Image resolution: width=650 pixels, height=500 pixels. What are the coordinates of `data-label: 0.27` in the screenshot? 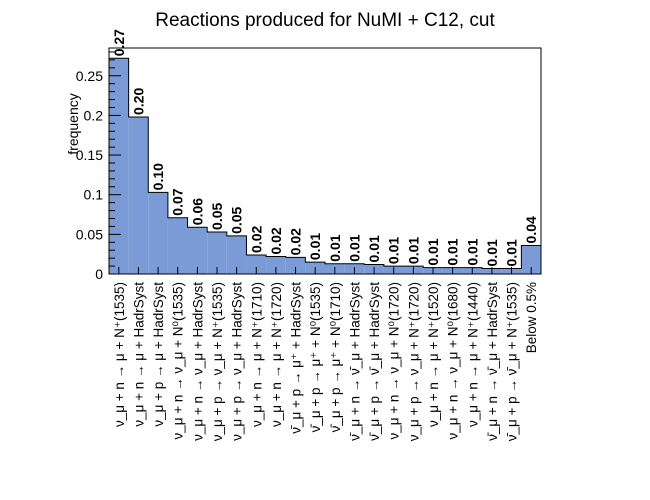 It's located at (119, 42).